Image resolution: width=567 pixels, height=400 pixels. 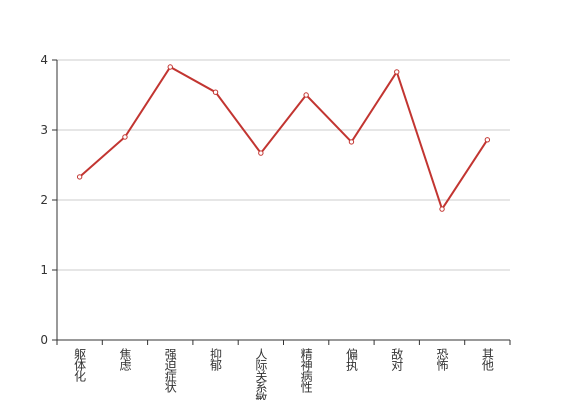 What do you see at coordinates (442, 359) in the screenshot?
I see `x-tick-label: 恐怖` at bounding box center [442, 359].